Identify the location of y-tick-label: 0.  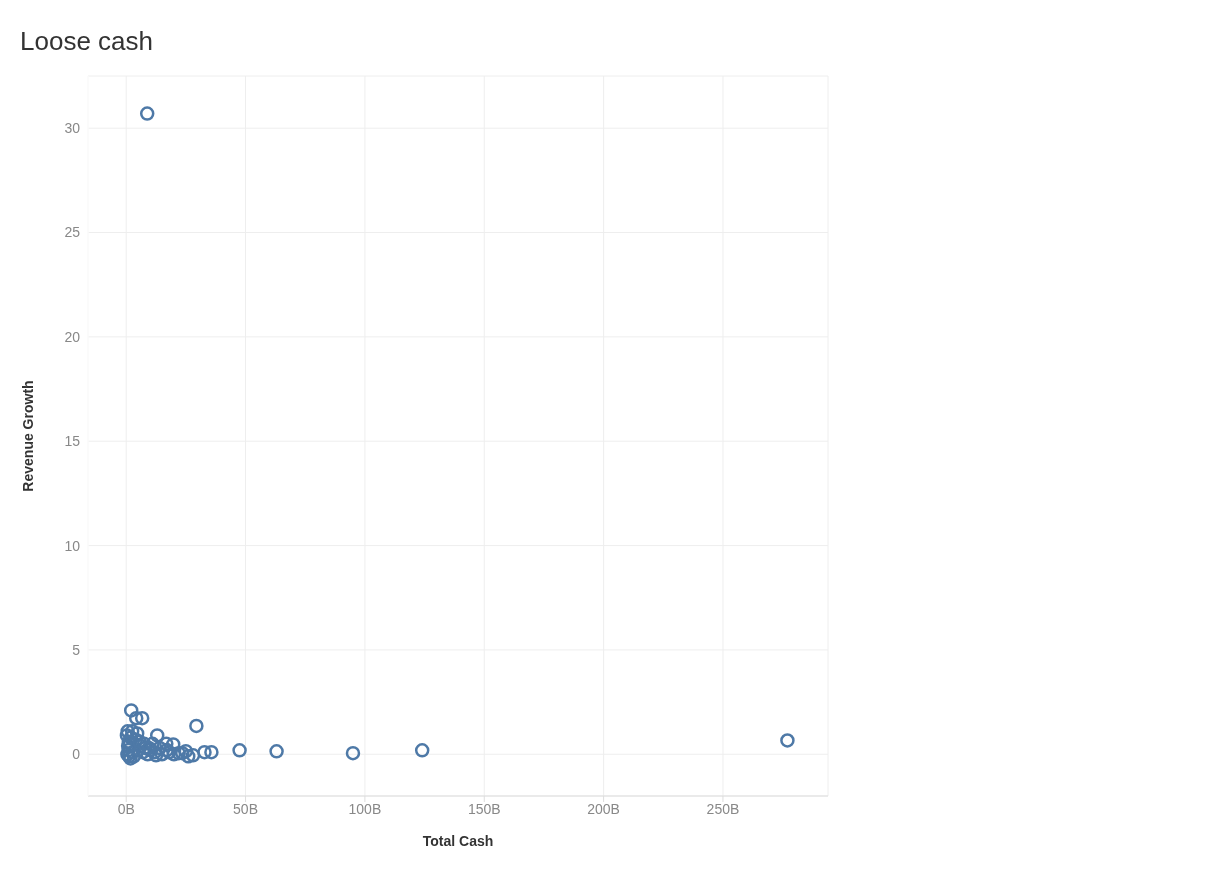
(76, 754).